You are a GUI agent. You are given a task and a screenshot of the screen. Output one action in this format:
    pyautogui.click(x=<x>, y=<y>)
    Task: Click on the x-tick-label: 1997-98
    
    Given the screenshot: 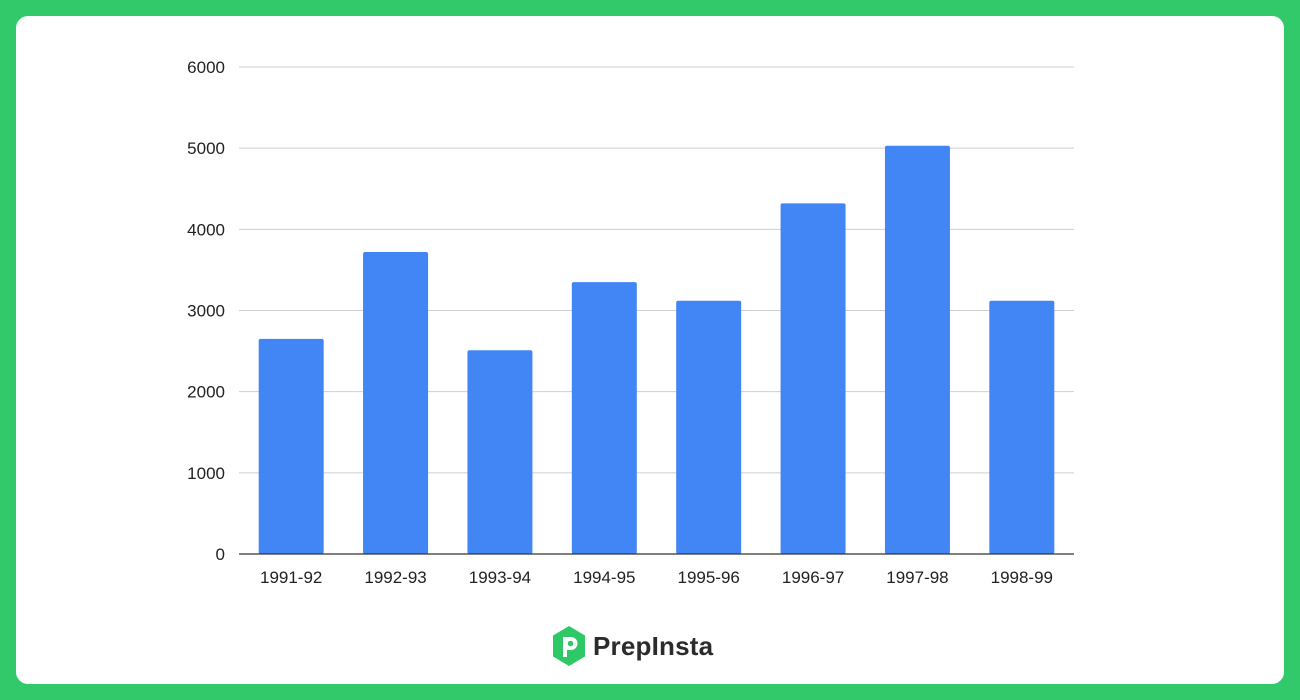 What is the action you would take?
    pyautogui.click(x=917, y=577)
    